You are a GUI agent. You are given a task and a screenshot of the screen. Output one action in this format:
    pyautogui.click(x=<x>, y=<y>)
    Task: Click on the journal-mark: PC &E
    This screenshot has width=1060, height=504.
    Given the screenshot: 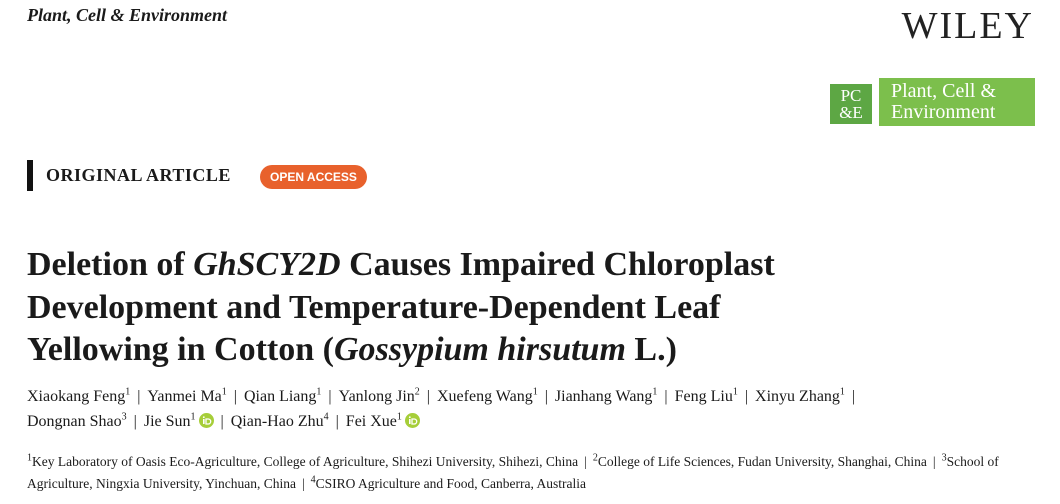 What is the action you would take?
    pyautogui.click(x=851, y=104)
    